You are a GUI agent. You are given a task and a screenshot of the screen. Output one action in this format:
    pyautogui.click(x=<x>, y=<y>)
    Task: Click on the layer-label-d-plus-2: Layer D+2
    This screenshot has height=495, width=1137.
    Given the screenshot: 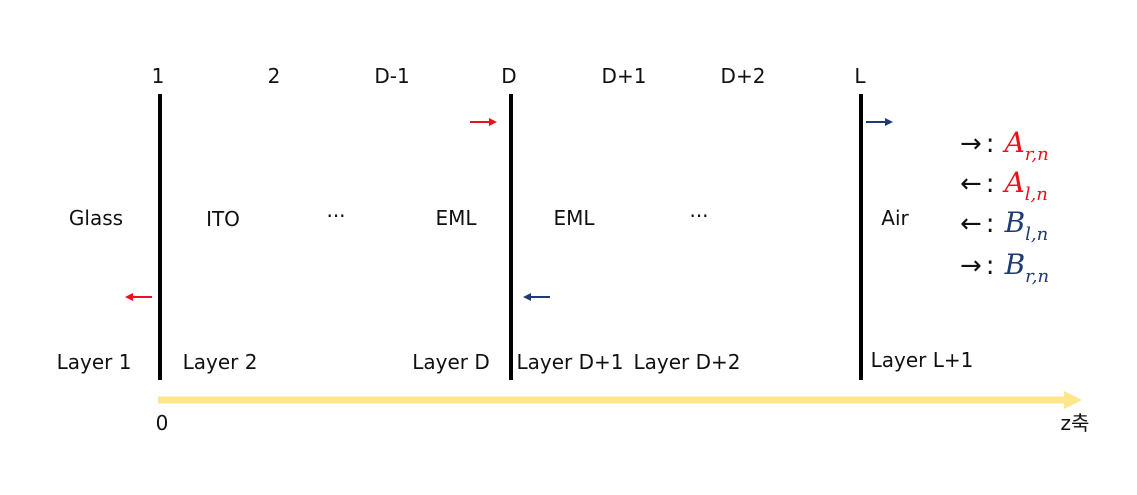 What is the action you would take?
    pyautogui.click(x=687, y=362)
    